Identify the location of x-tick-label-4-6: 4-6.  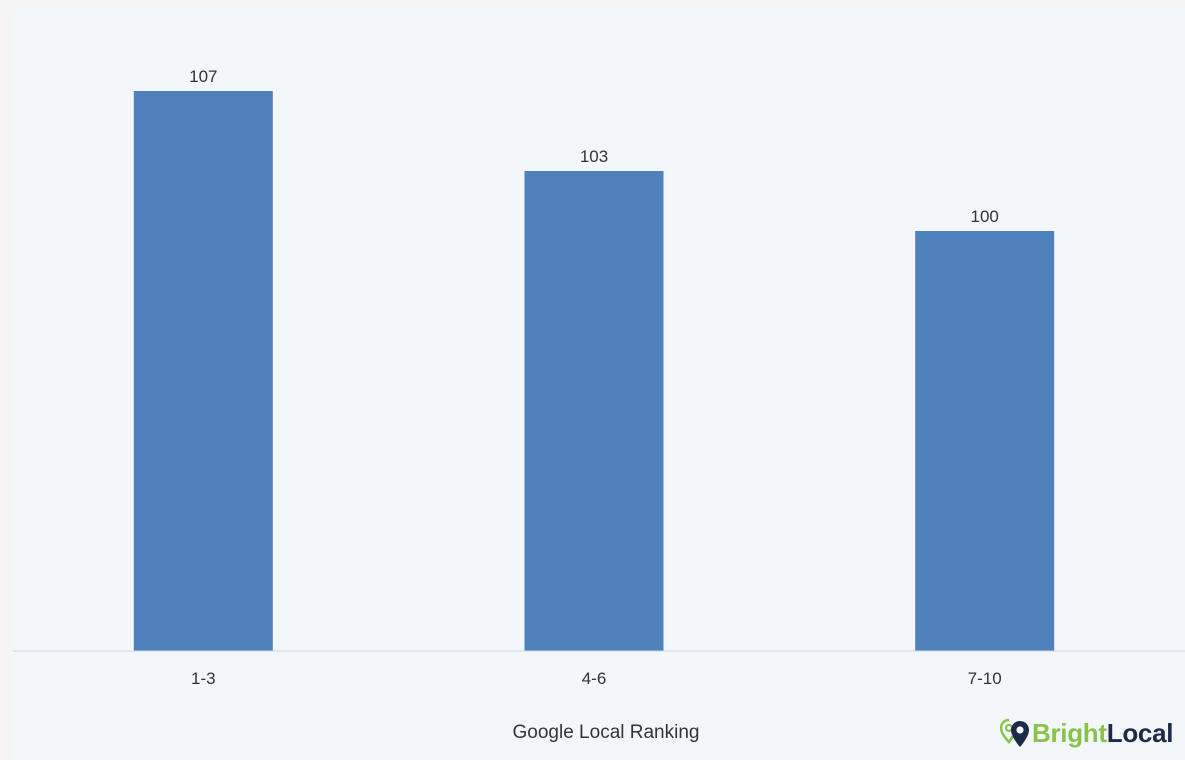
(594, 678).